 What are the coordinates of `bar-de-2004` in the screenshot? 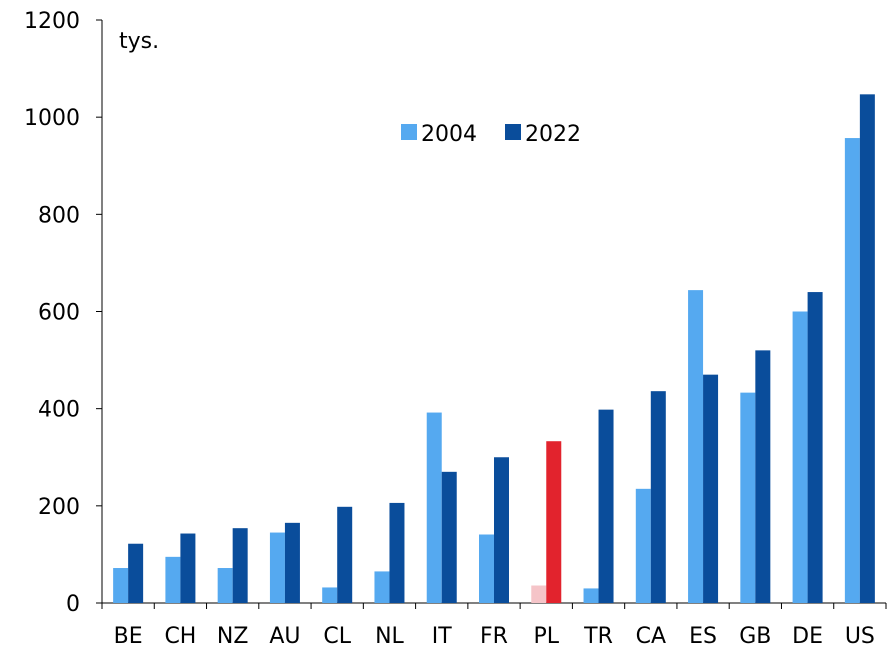 It's located at (800, 457).